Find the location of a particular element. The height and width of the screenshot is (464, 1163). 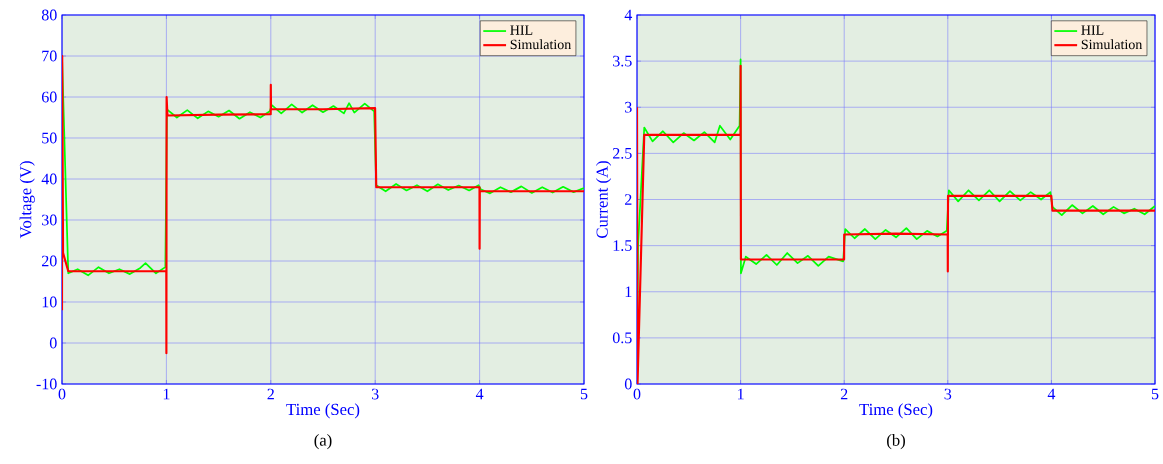

y-tick-label: 30 is located at coordinates (49, 220).